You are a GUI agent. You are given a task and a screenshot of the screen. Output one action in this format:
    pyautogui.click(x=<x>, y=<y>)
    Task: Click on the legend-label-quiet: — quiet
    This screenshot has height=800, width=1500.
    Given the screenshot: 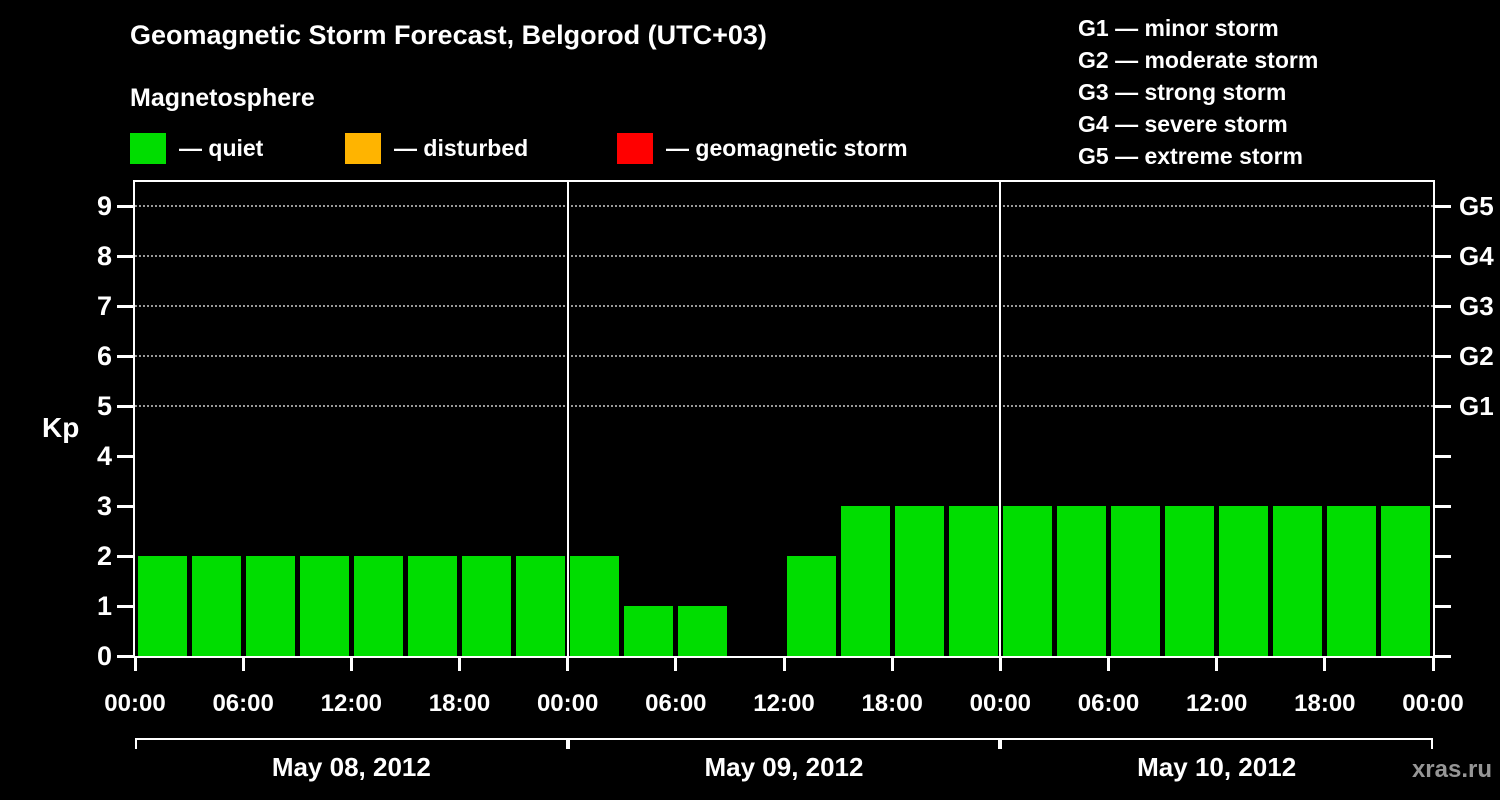 What is the action you would take?
    pyautogui.click(x=221, y=147)
    